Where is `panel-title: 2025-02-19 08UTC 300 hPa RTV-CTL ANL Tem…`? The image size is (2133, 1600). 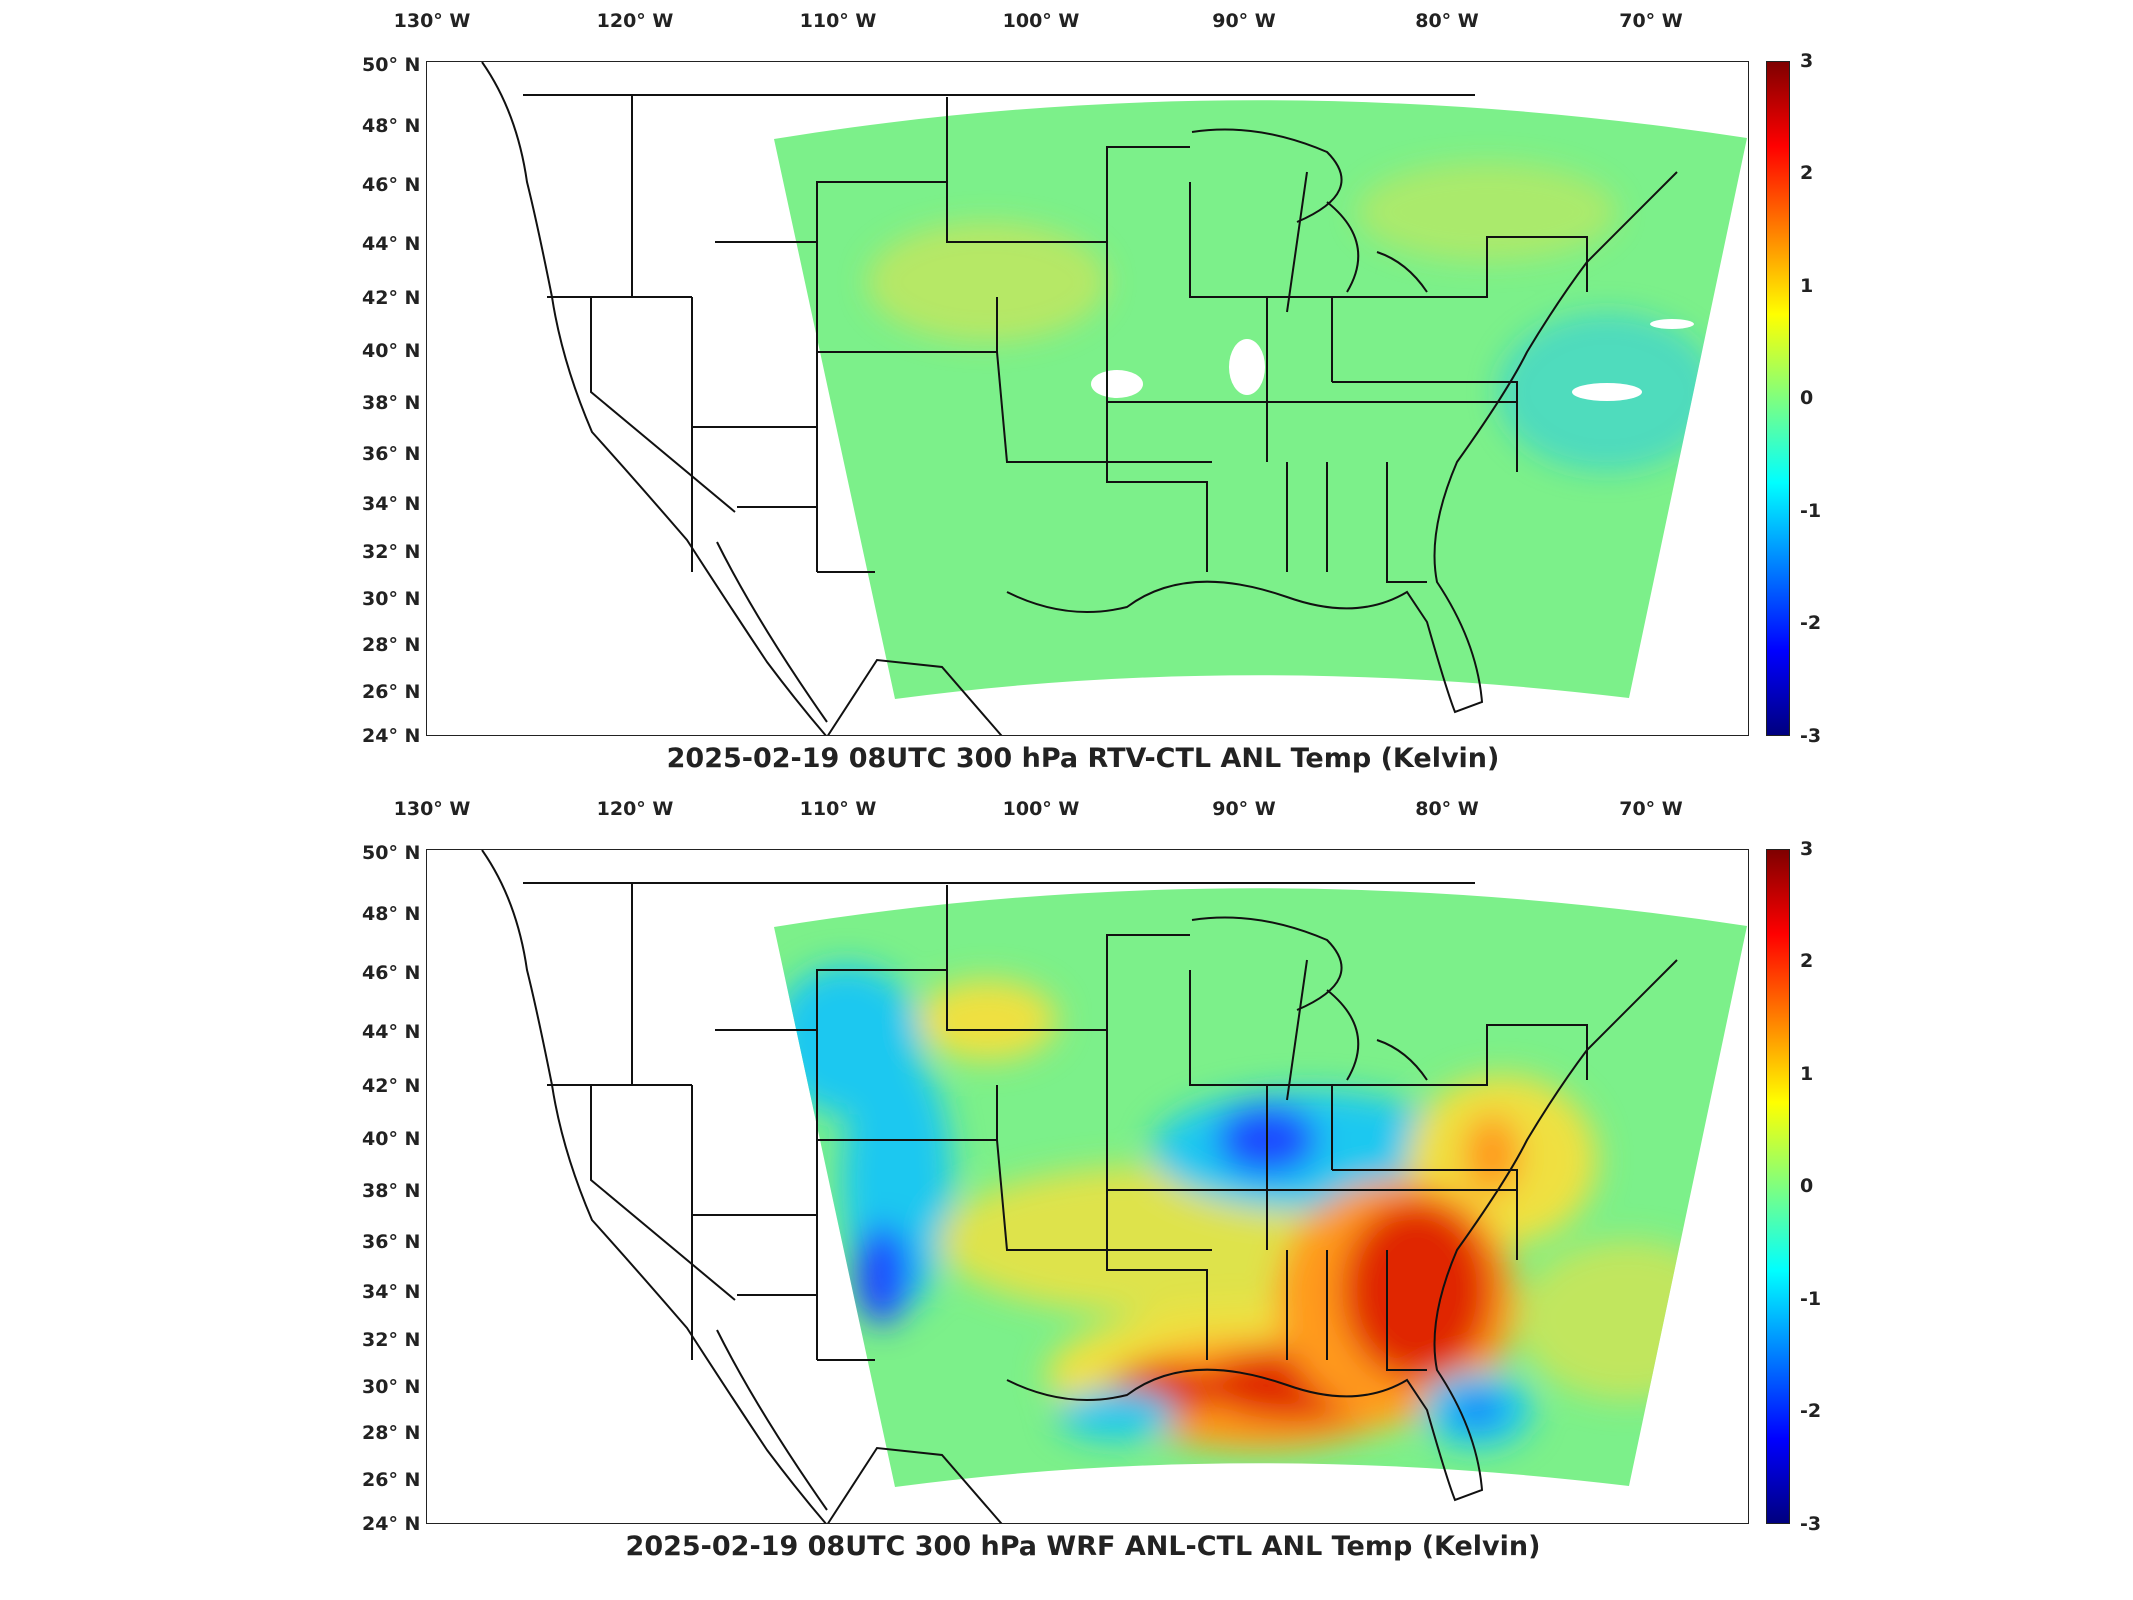
panel-title: 2025-02-19 08UTC 300 hPa RTV-CTL ANL Tem… is located at coordinates (1083, 758).